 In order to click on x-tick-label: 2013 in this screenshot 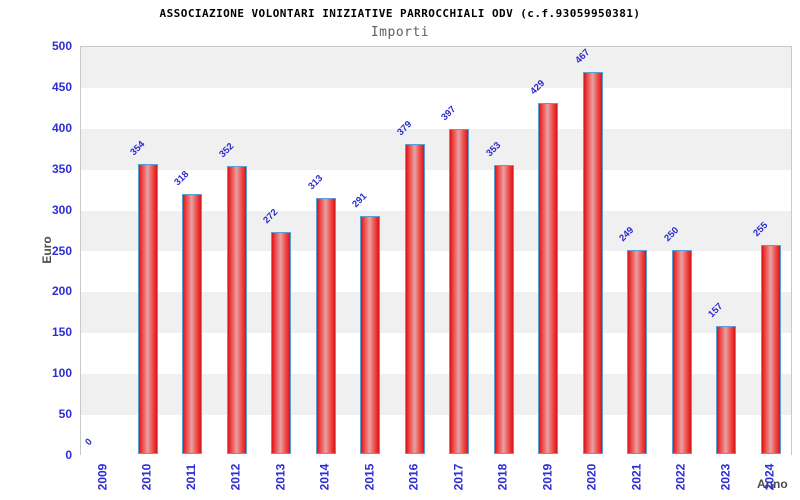, I will do `click(280, 477)`.